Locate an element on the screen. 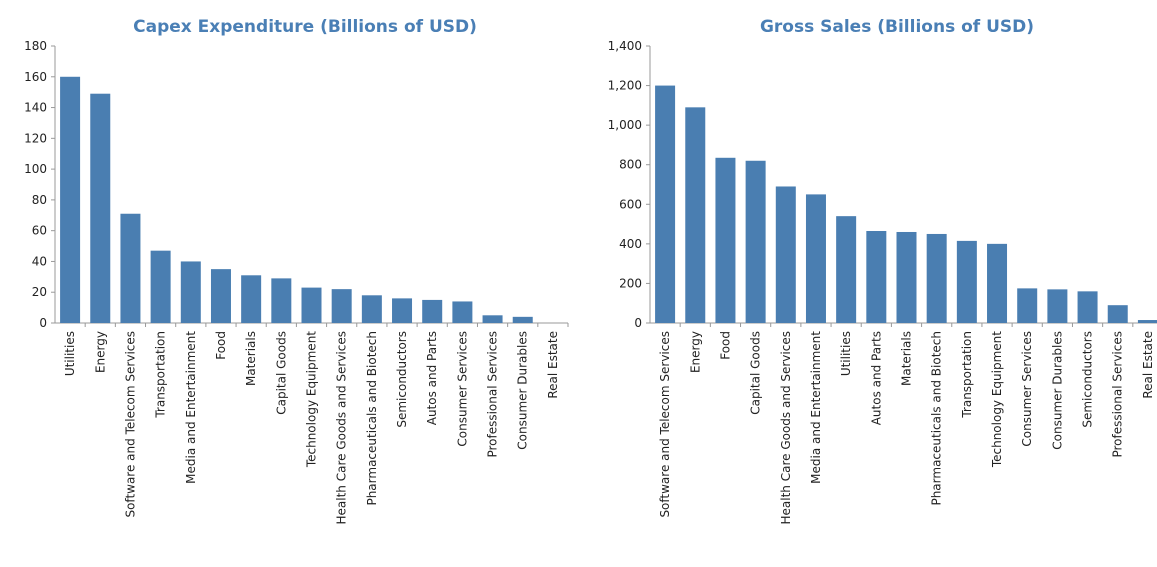 The height and width of the screenshot is (567, 1157). y-tick-label: 400 is located at coordinates (630, 244).